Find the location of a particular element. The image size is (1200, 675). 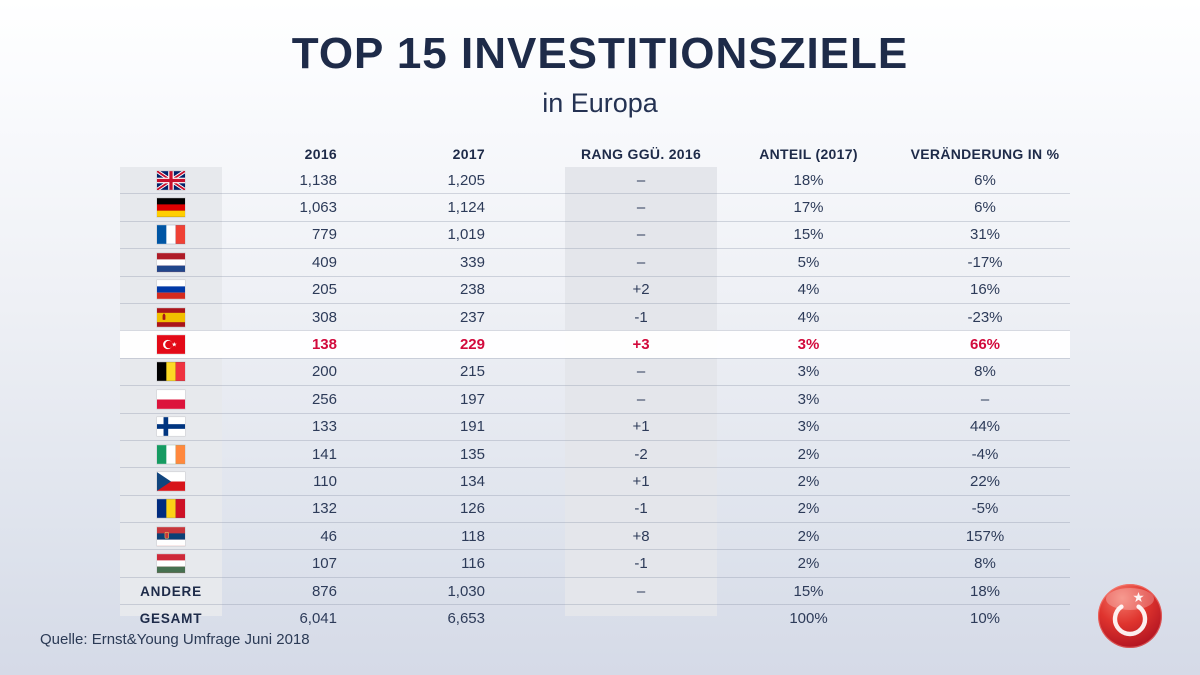

value-2017: 215 is located at coordinates (472, 372).